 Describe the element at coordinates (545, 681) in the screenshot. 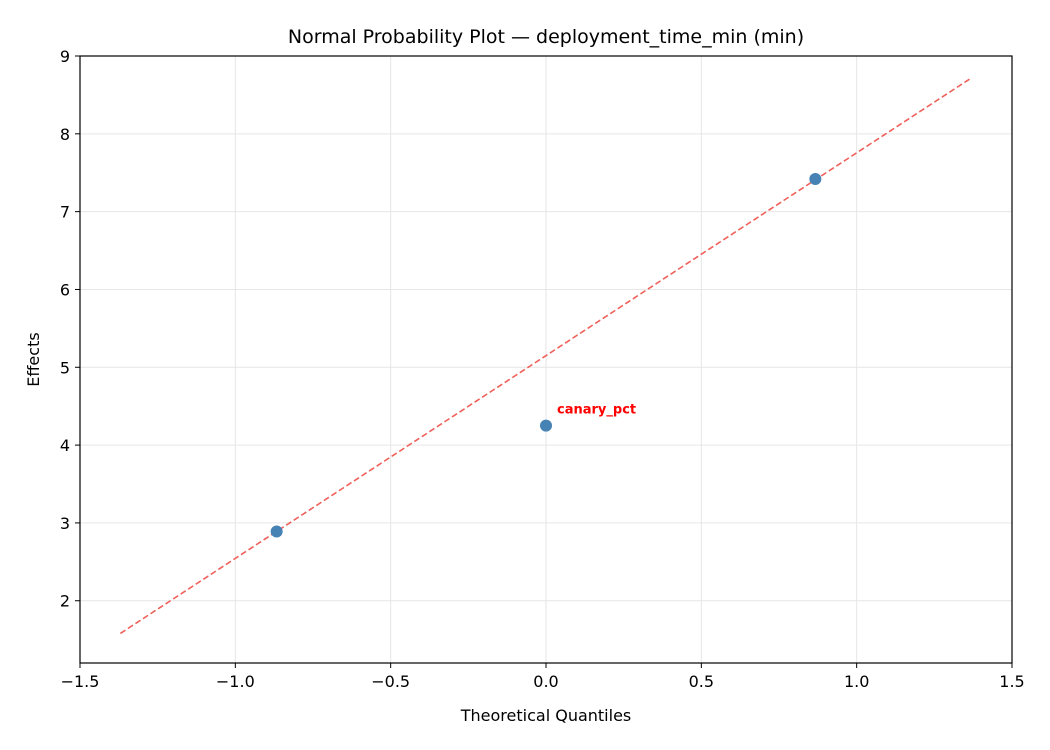

I see `x-tick-label: 0.0` at that location.